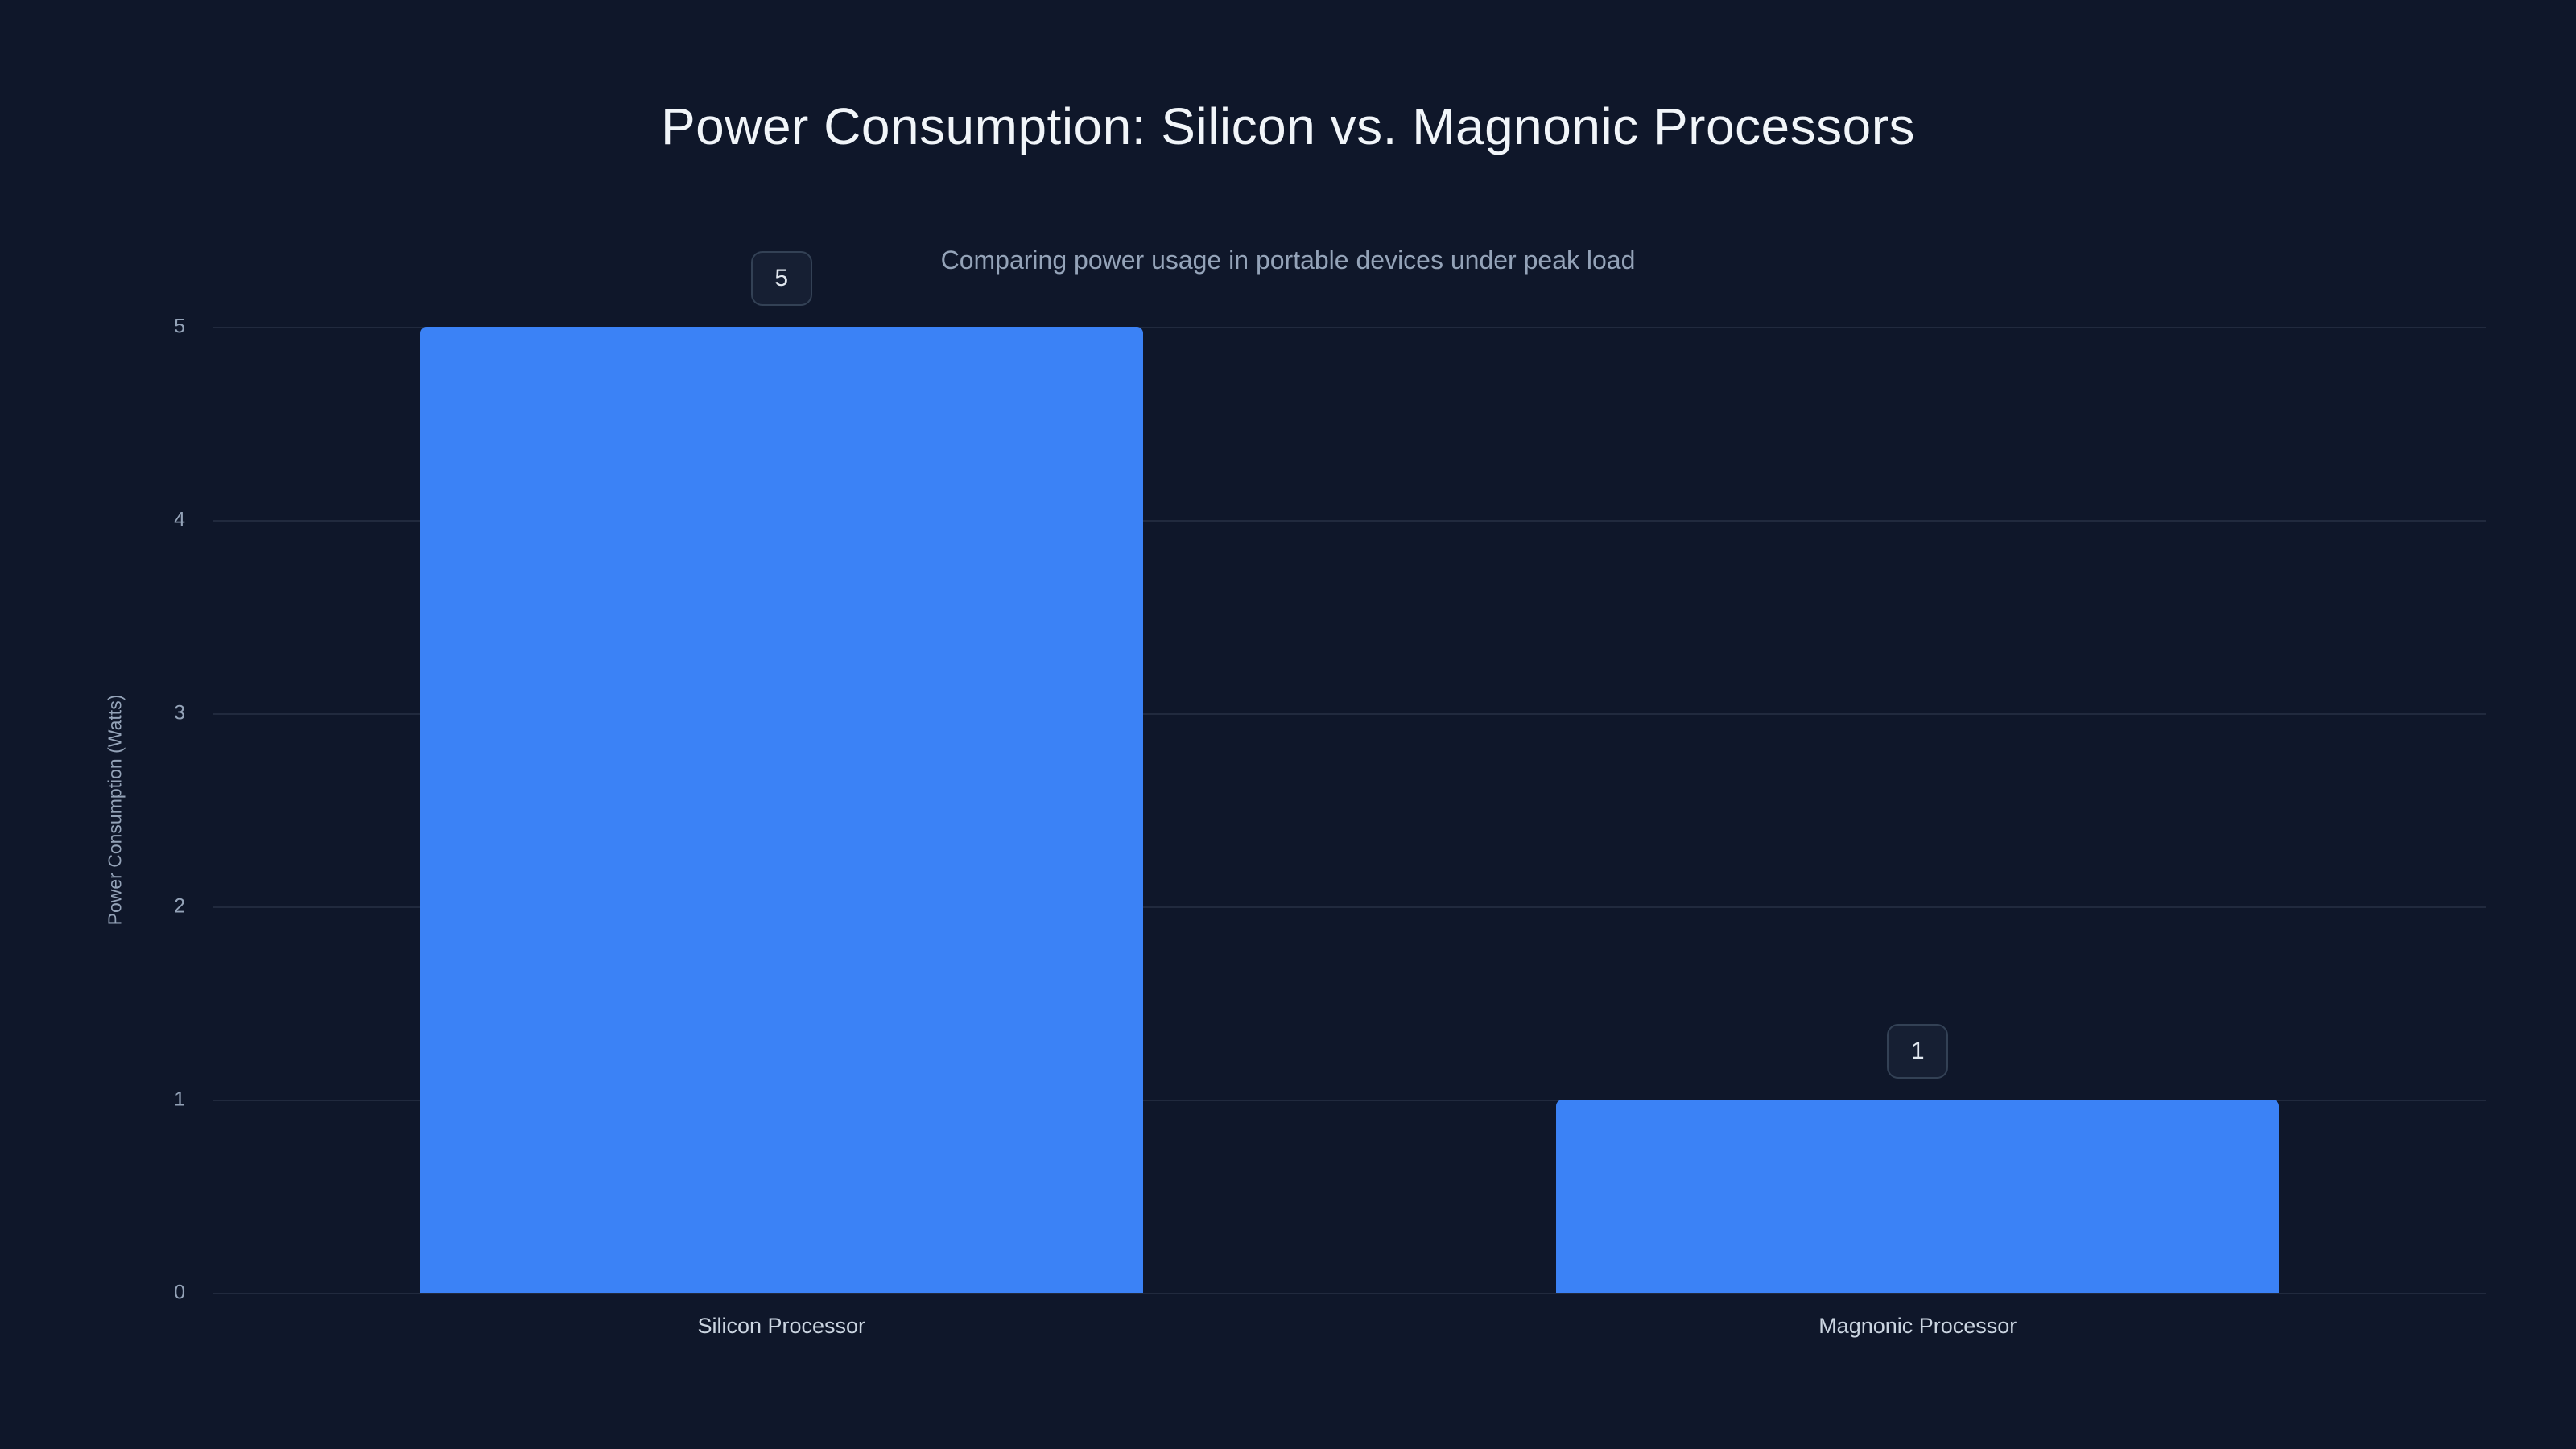 The width and height of the screenshot is (2576, 1449). What do you see at coordinates (1918, 1196) in the screenshot?
I see `bar-magnonic-processor` at bounding box center [1918, 1196].